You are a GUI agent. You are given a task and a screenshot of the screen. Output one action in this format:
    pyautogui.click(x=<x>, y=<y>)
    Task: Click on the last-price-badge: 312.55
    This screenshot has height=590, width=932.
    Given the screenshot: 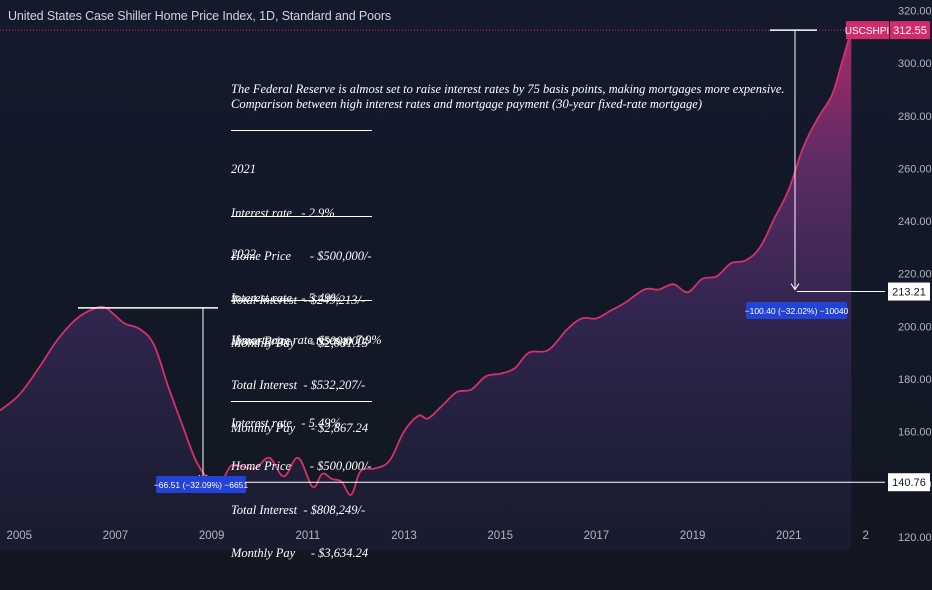 What is the action you would take?
    pyautogui.click(x=910, y=31)
    